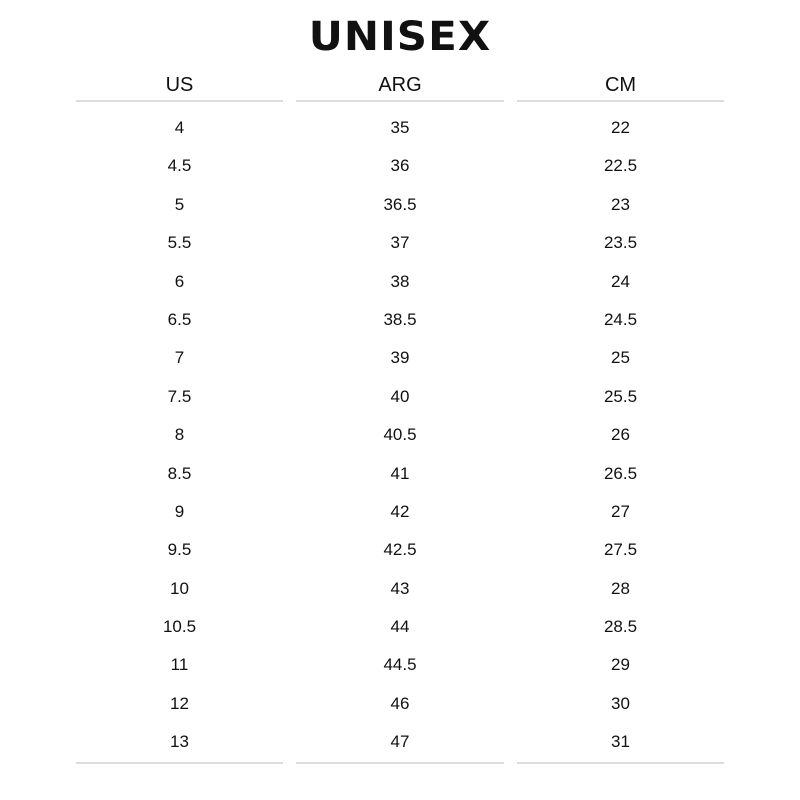 Image resolution: width=800 pixels, height=800 pixels. What do you see at coordinates (620, 627) in the screenshot?
I see `size-cell: 28.5` at bounding box center [620, 627].